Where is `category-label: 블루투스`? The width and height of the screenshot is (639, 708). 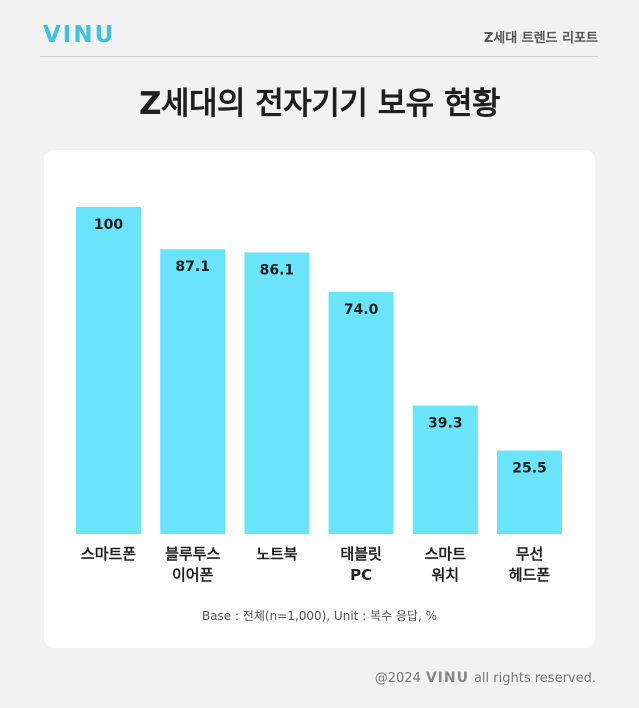
category-label: 블루투스 is located at coordinates (192, 554).